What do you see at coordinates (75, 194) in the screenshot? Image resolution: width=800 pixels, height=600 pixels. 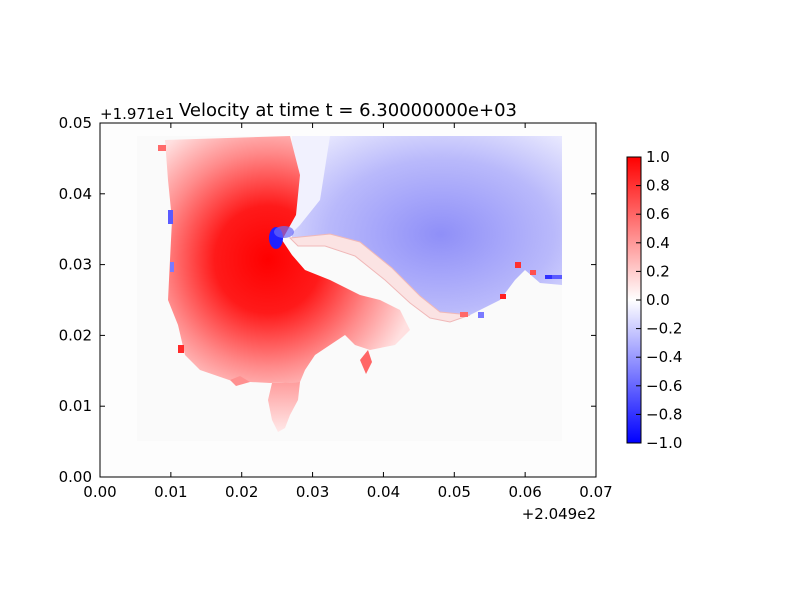 I see `y-tick-label: 0.04` at bounding box center [75, 194].